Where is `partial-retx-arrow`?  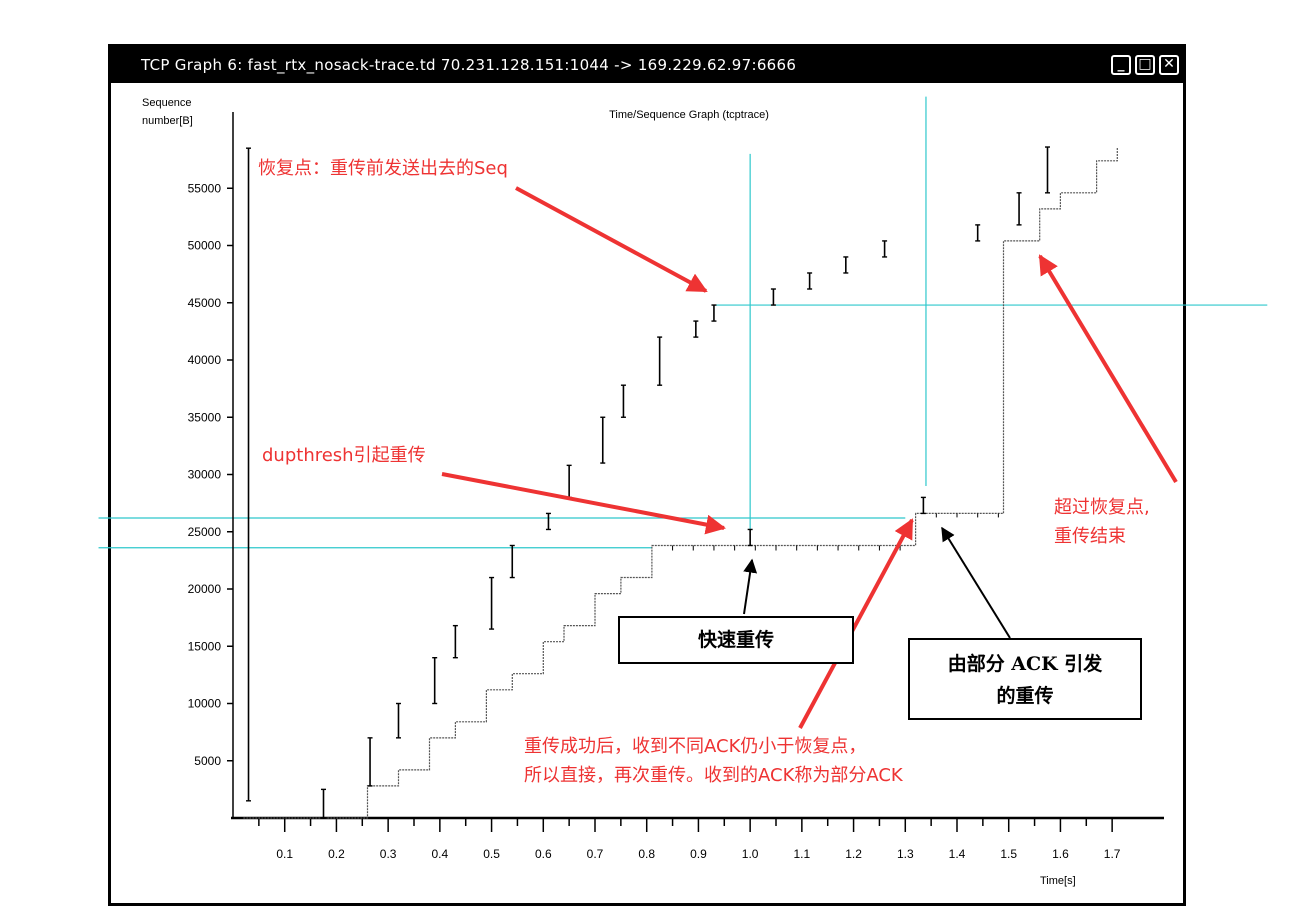 partial-retx-arrow is located at coordinates (976, 582).